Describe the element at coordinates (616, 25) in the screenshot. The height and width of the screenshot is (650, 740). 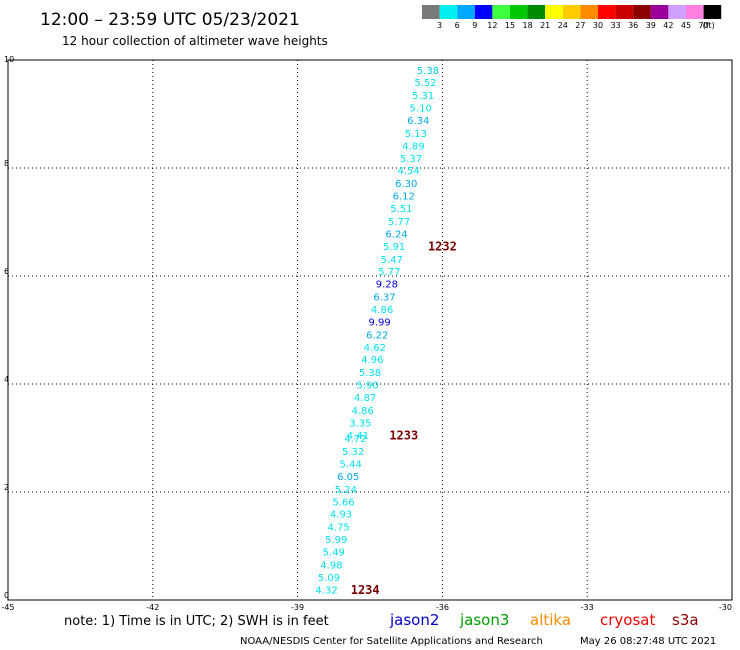
I see `legend-bin-label: 33` at that location.